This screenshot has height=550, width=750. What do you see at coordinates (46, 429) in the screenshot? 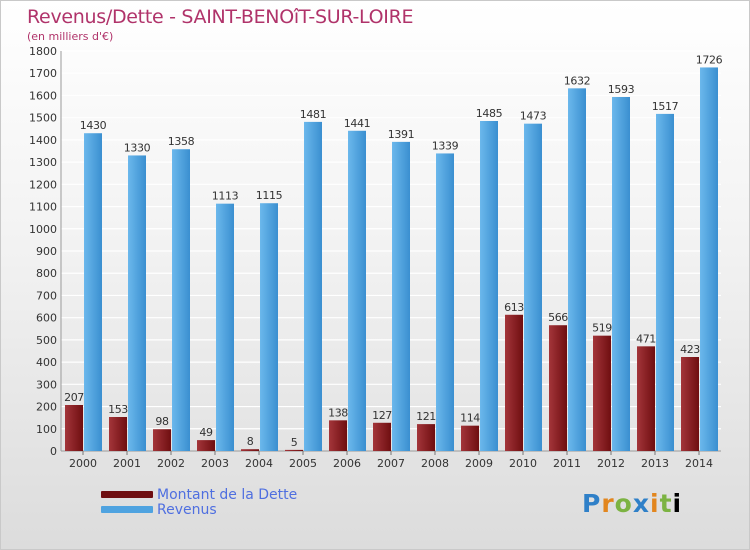
I see `y-tick-label: 100` at bounding box center [46, 429].